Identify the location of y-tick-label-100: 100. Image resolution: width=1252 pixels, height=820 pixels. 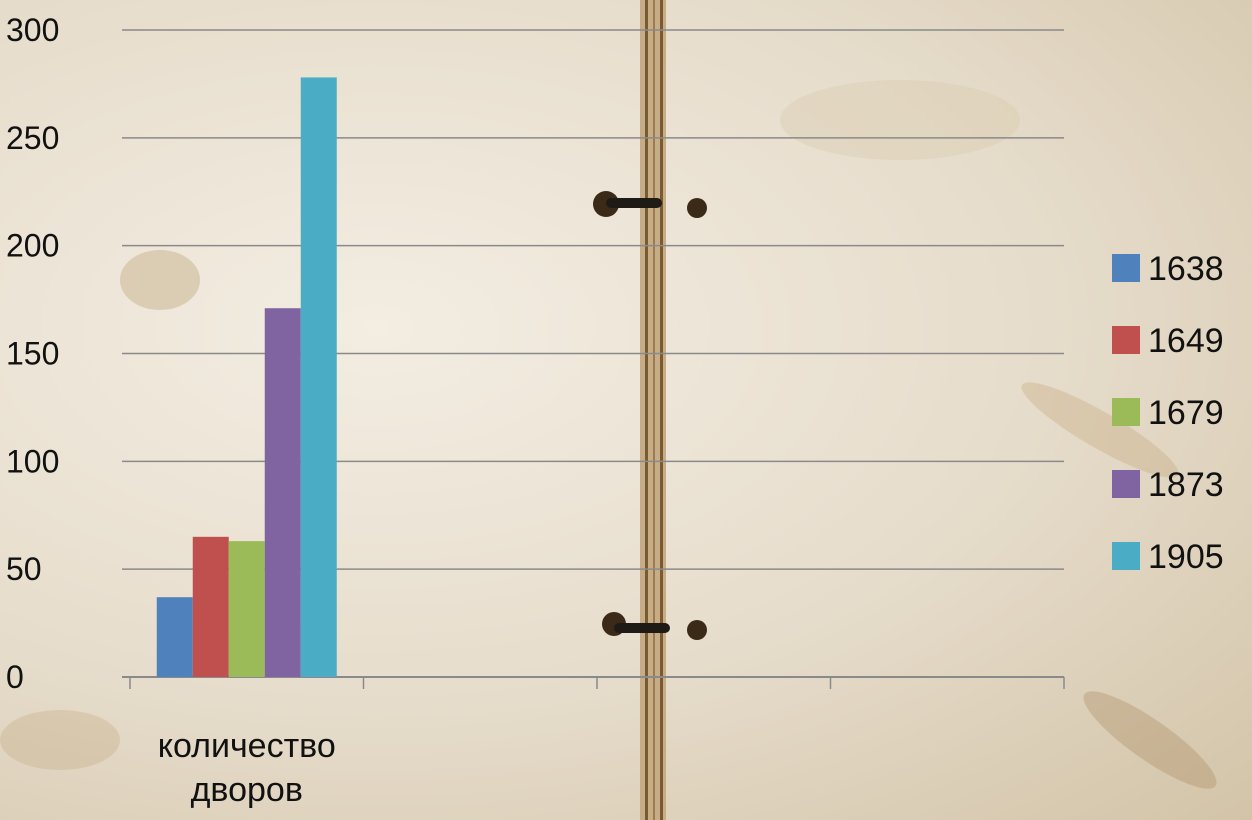
(32, 461).